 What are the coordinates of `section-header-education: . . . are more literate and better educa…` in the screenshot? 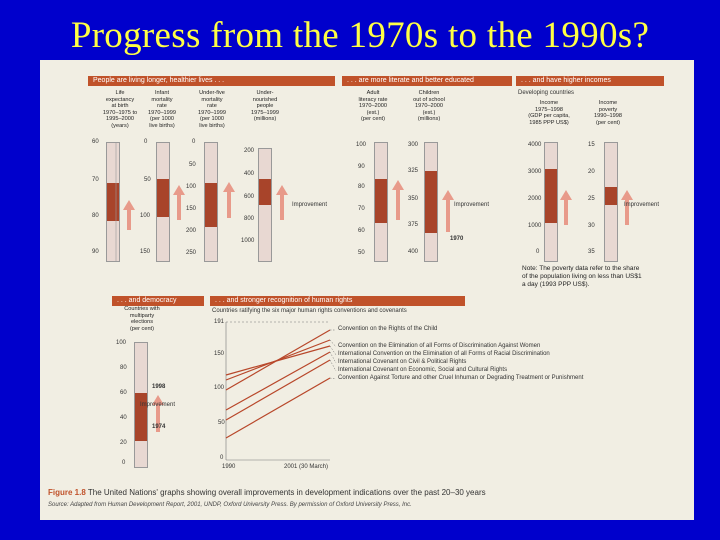 It's located at (427, 81).